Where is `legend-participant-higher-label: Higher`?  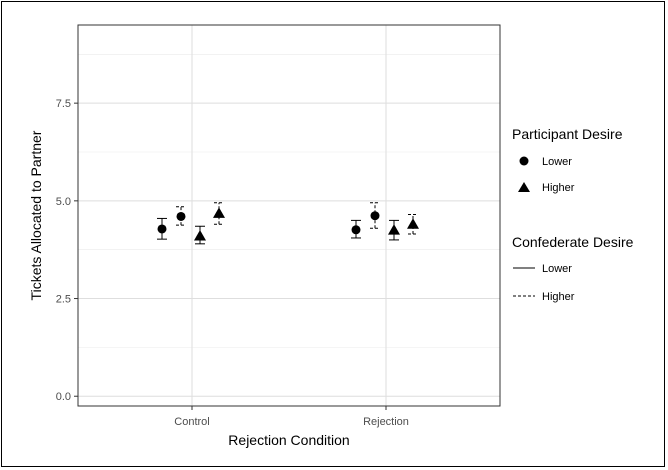 legend-participant-higher-label: Higher is located at coordinates (558, 188).